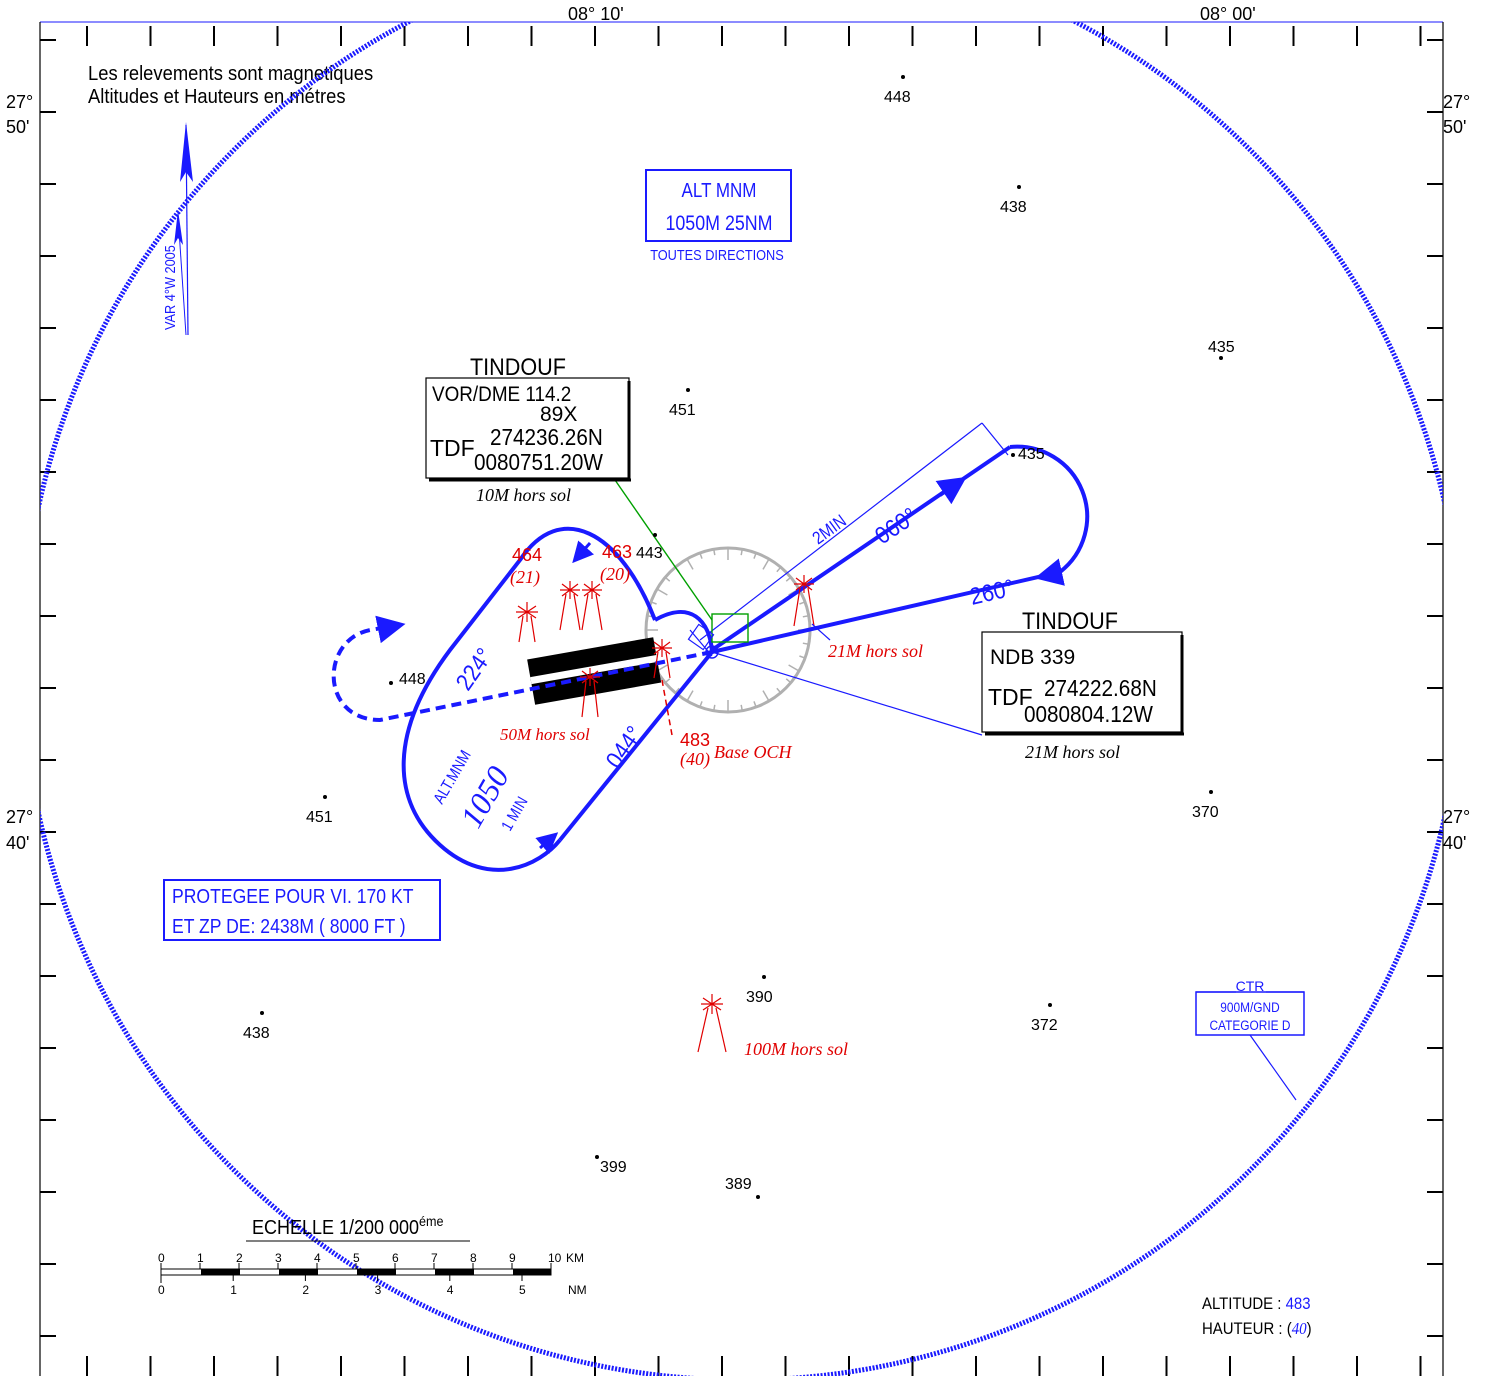 The height and width of the screenshot is (1376, 1489). I want to click on legend-hauteur: HAUTEUR : (40), so click(1257, 1329).